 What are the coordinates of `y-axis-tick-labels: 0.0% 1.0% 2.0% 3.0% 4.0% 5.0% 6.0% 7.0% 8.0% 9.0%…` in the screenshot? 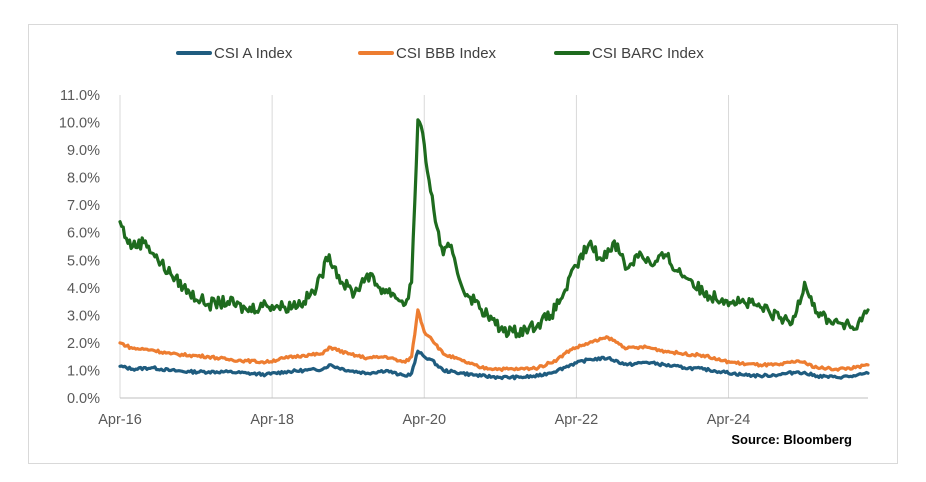 It's located at (79, 247).